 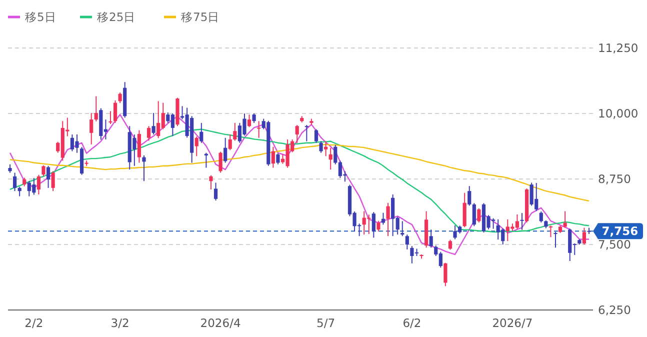 What do you see at coordinates (614, 310) in the screenshot?
I see `y-tick-label: 6,250` at bounding box center [614, 310].